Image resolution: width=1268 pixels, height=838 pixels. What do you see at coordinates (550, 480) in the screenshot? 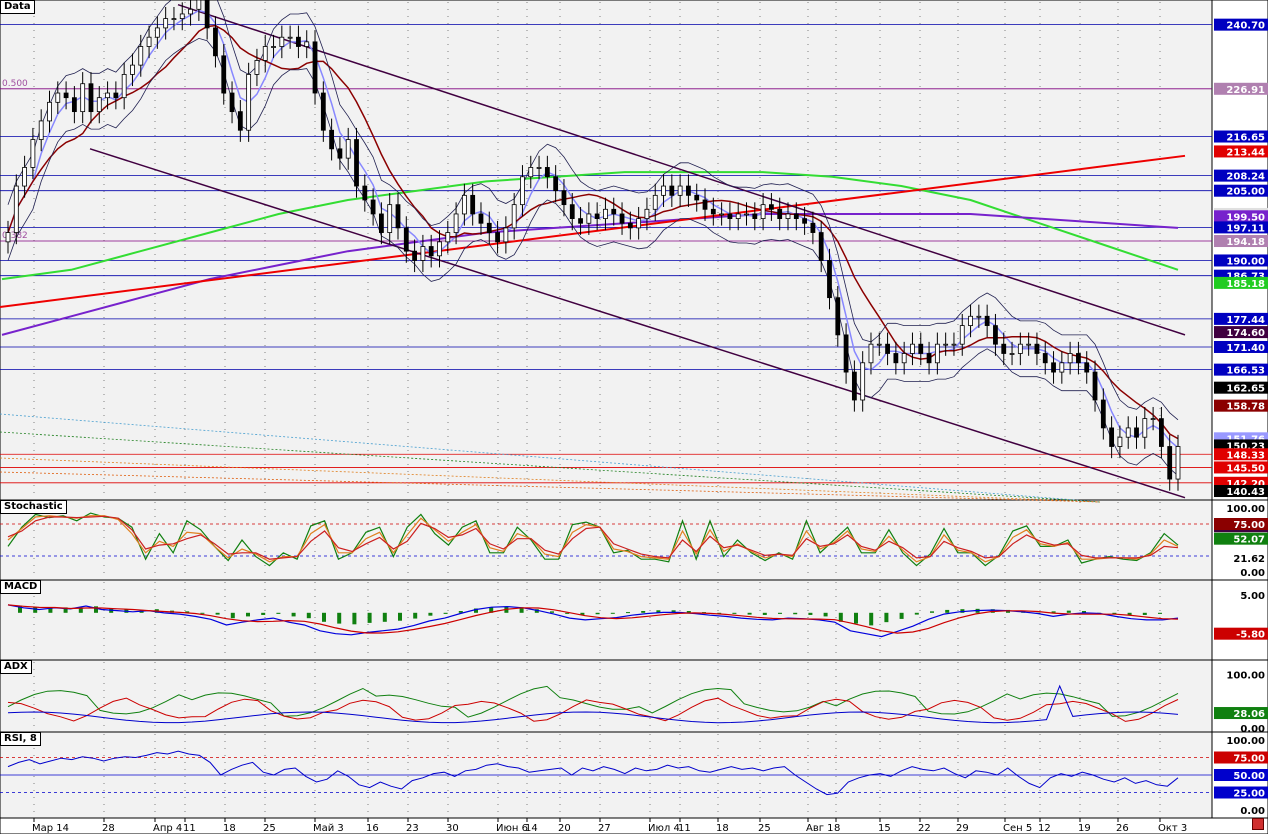
I see `fan-line` at bounding box center [550, 480].